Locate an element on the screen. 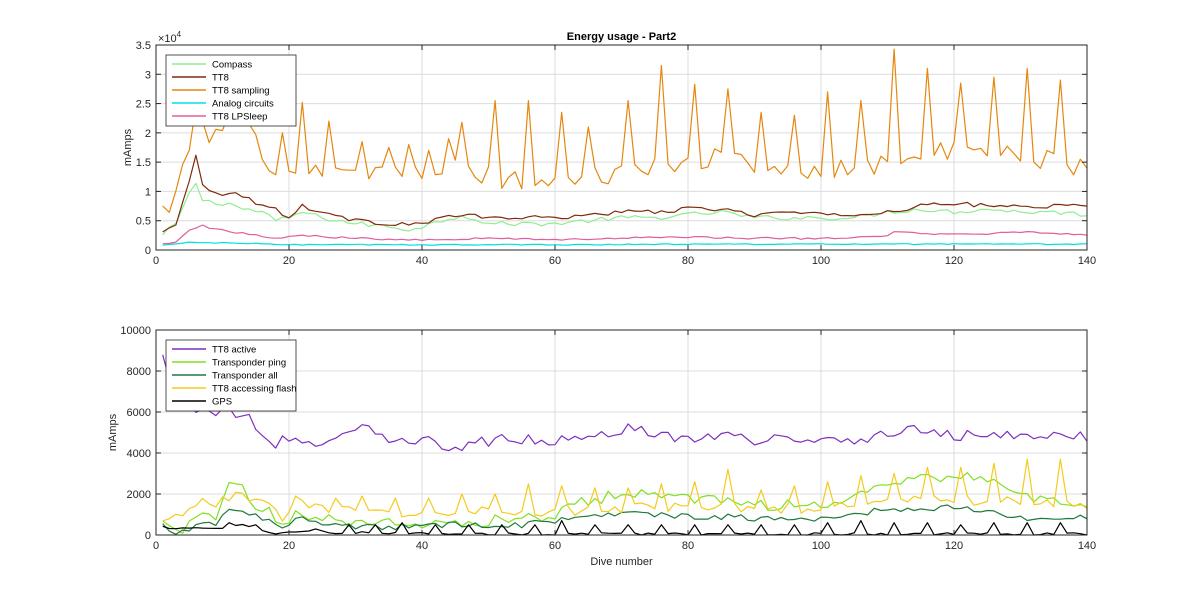 Image resolution: width=1200 pixels, height=601 pixels. series-line-analog-circuits is located at coordinates (625, 243).